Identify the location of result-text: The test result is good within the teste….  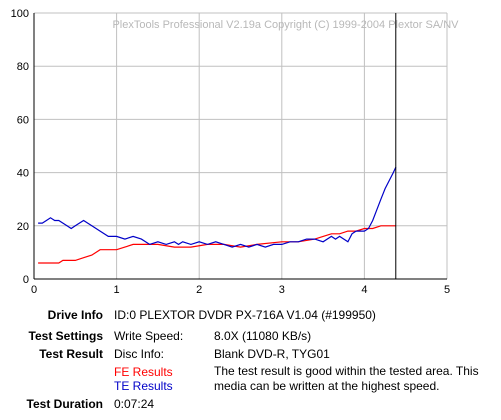
(346, 378).